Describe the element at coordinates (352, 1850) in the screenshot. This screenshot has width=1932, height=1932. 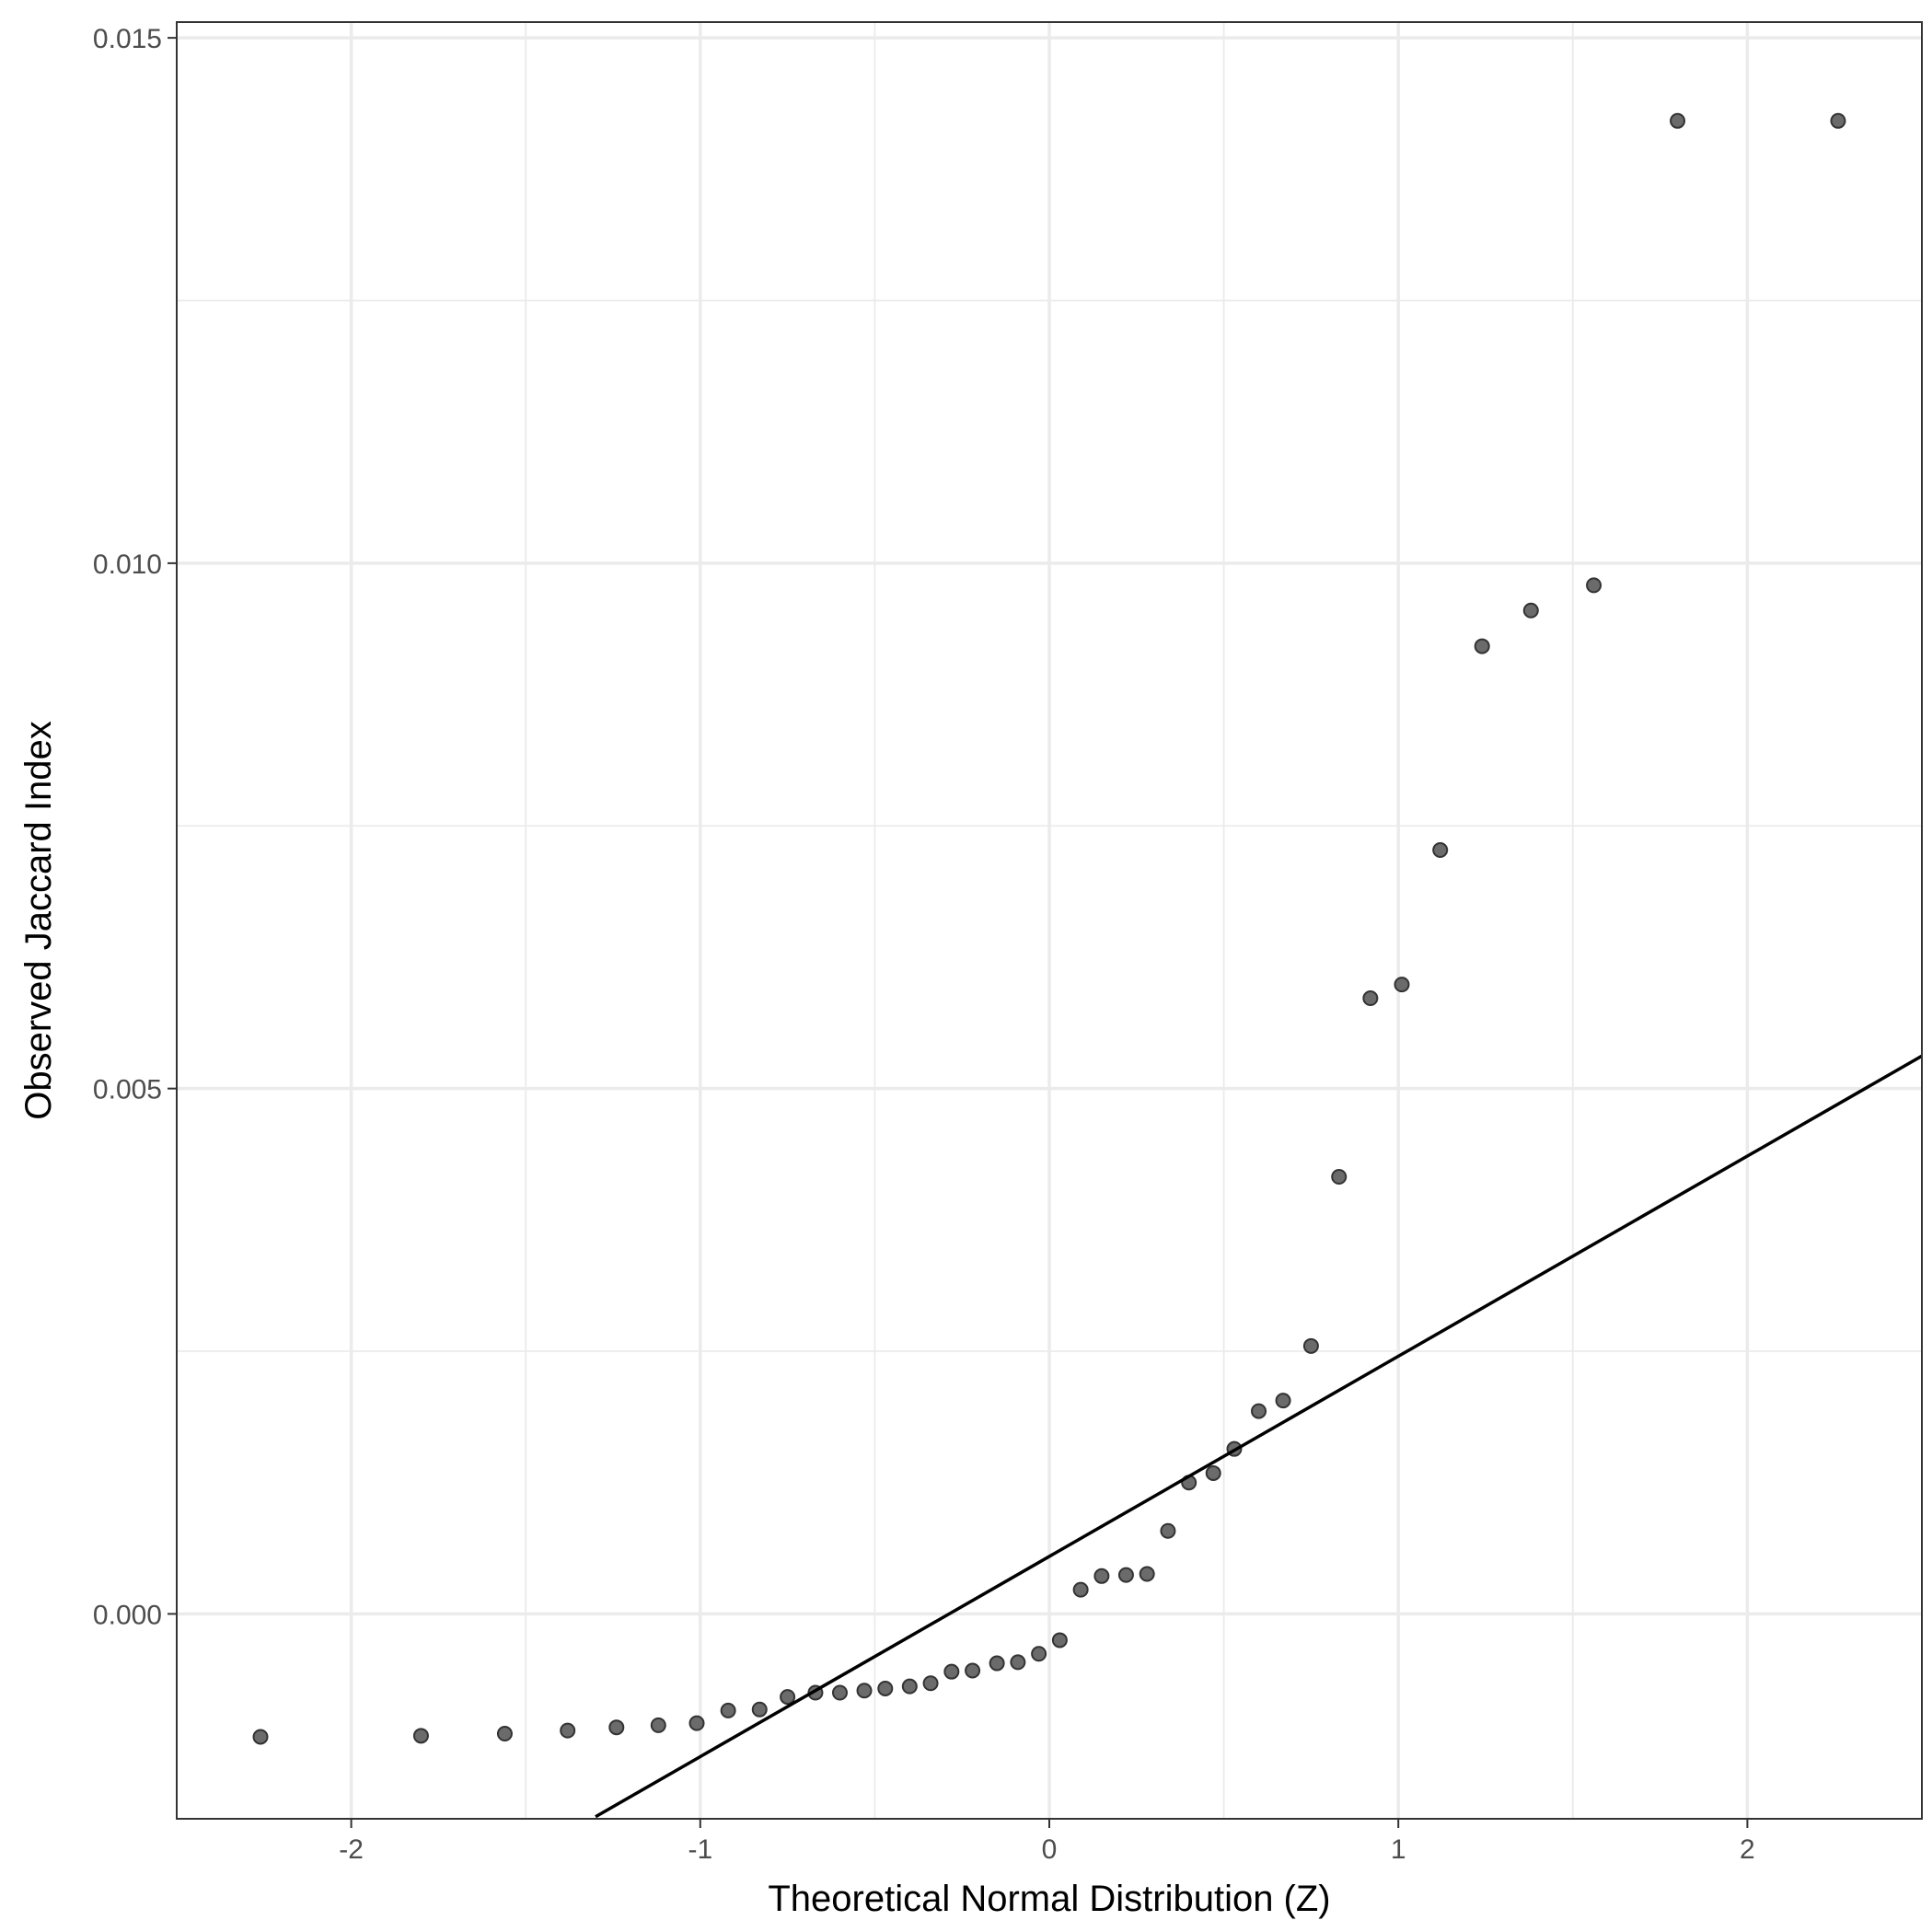
I see `x-tick-label-0: -2` at that location.